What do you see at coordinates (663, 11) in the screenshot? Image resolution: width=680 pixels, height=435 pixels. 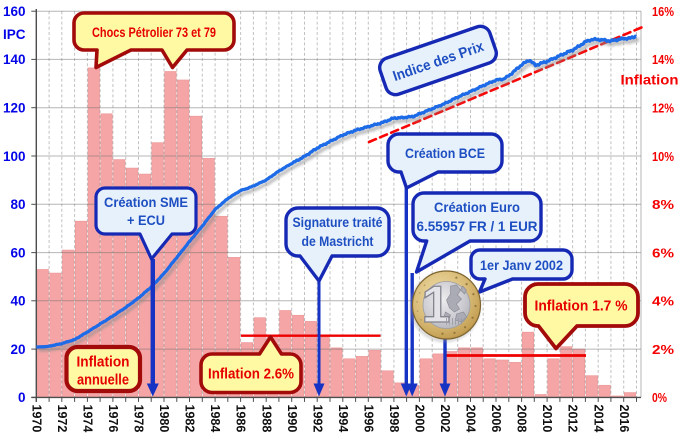 I see `svg-text: 16%` at bounding box center [663, 11].